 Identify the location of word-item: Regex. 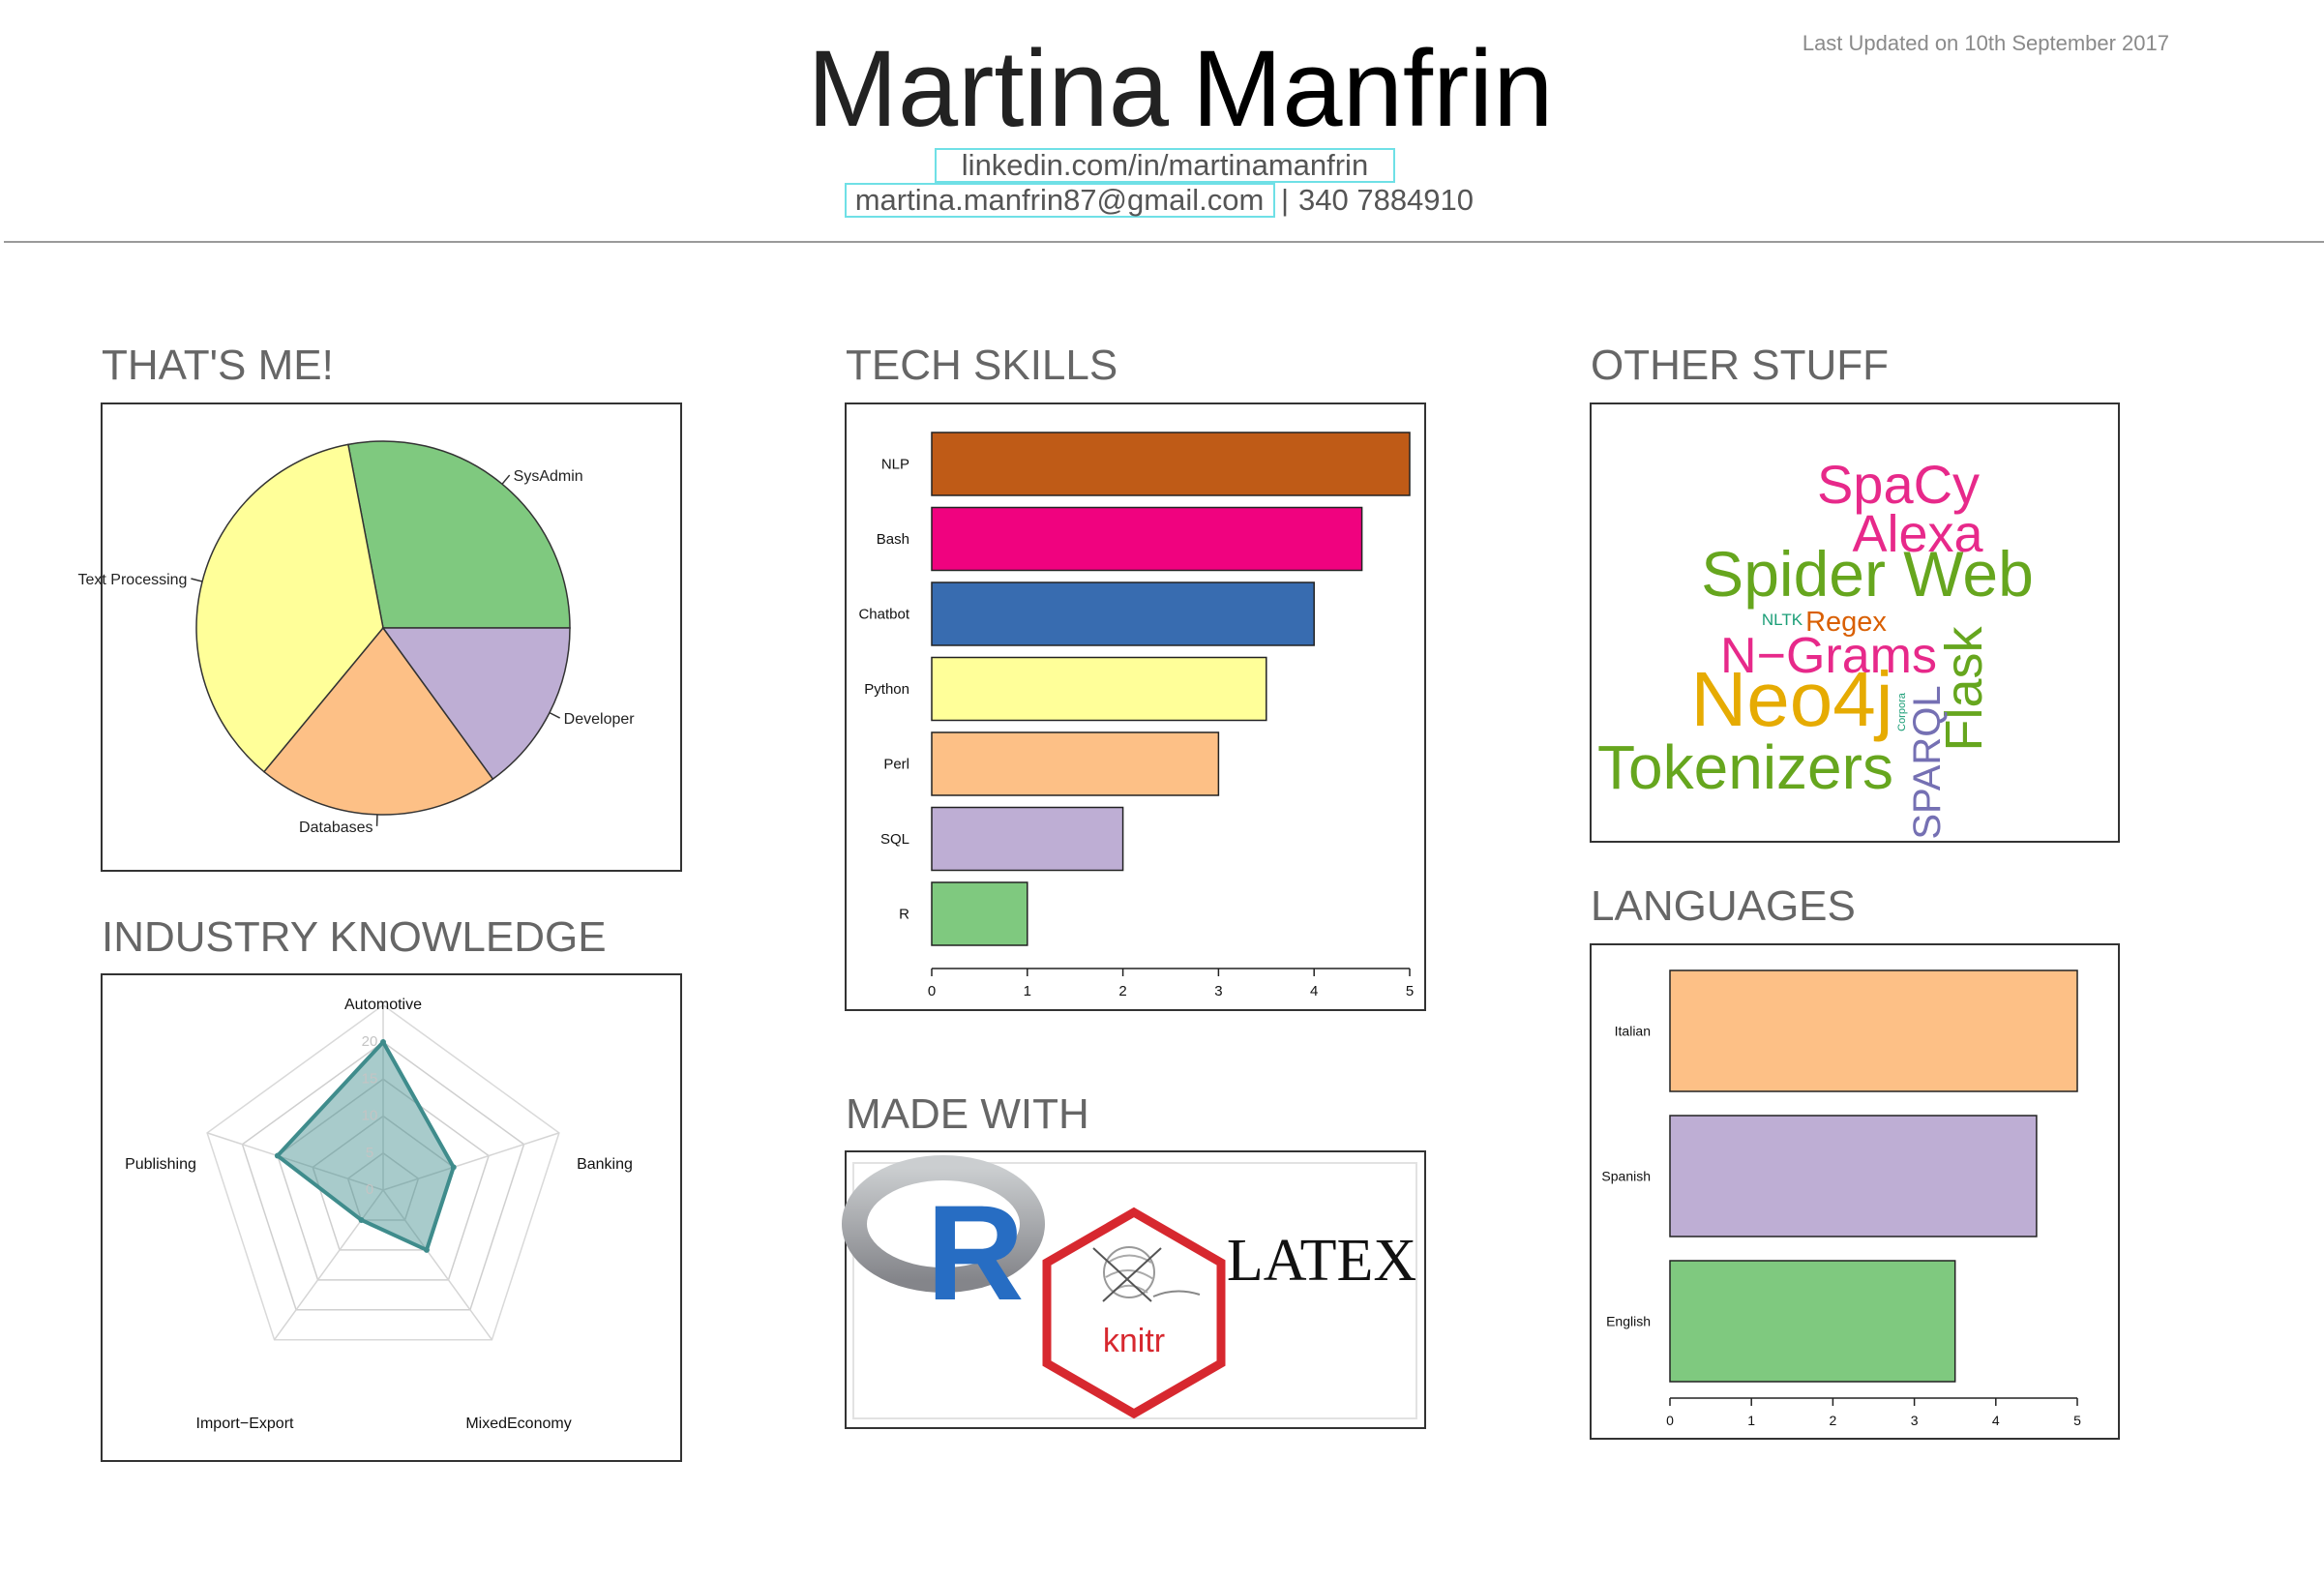
(1846, 622).